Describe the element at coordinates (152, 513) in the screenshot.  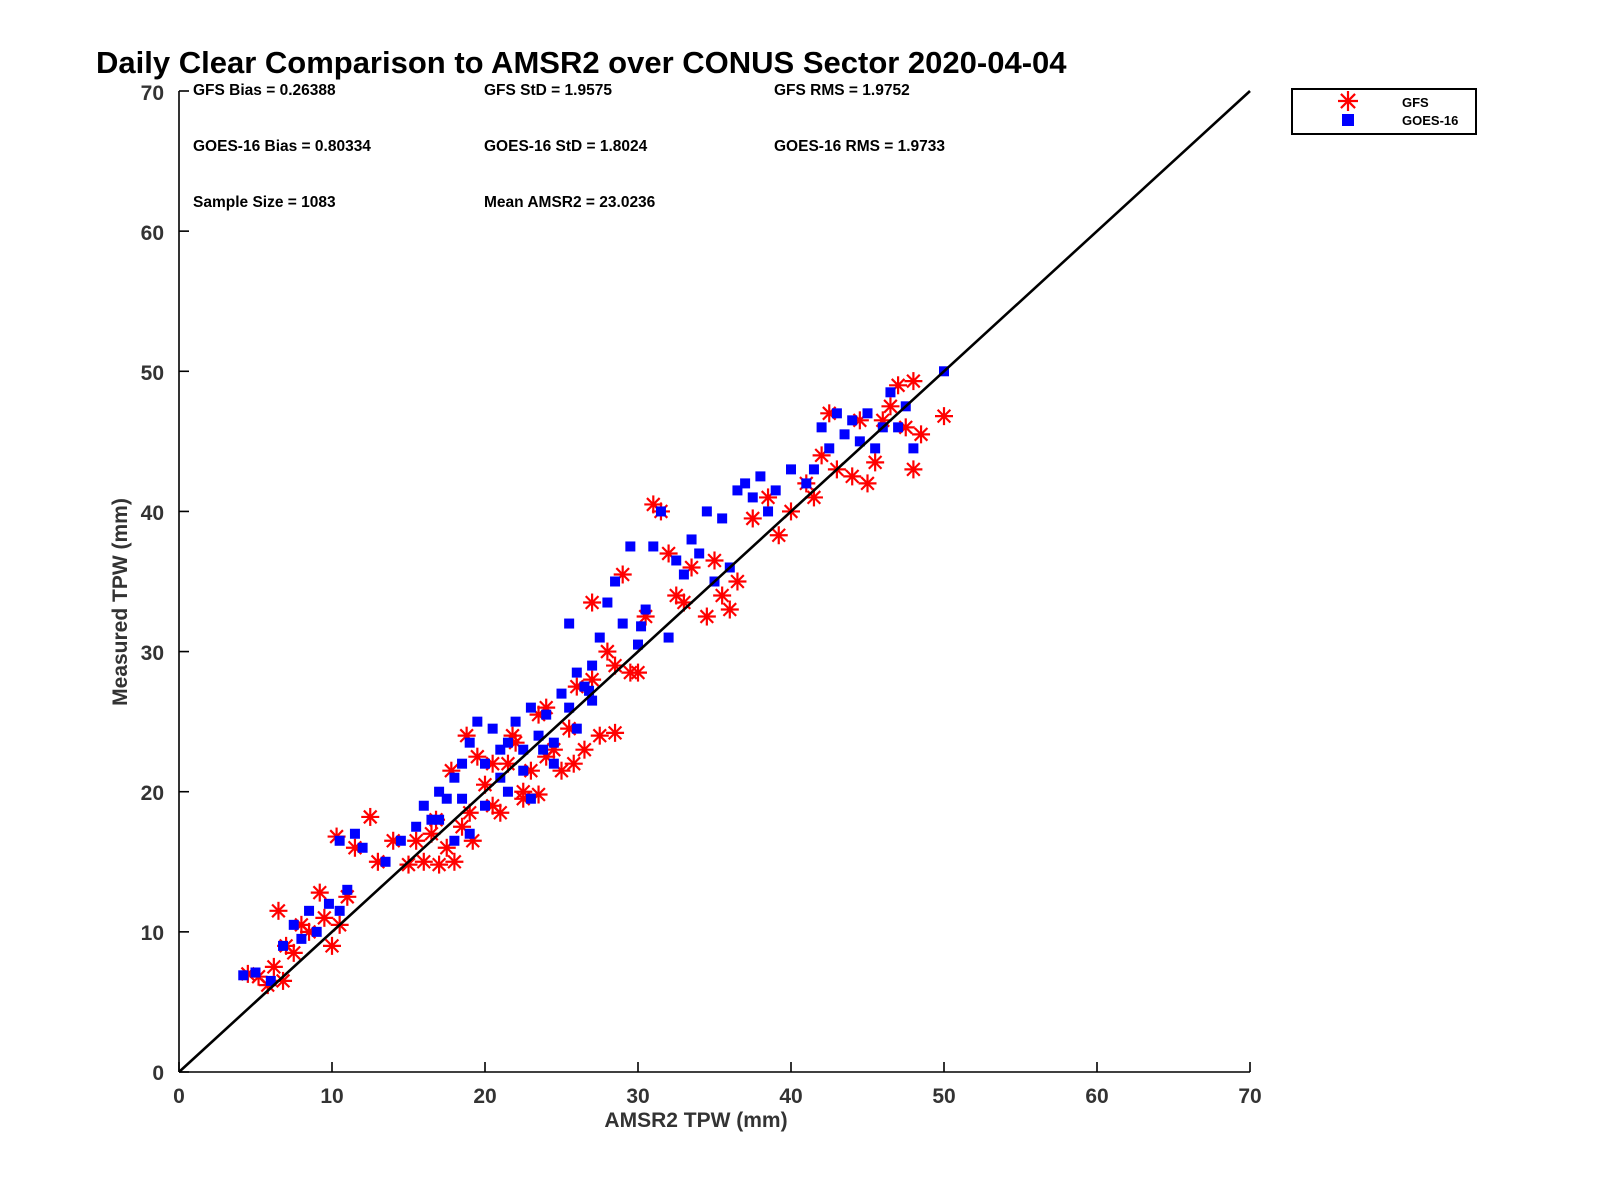
I see `y-tick-label: 40` at that location.